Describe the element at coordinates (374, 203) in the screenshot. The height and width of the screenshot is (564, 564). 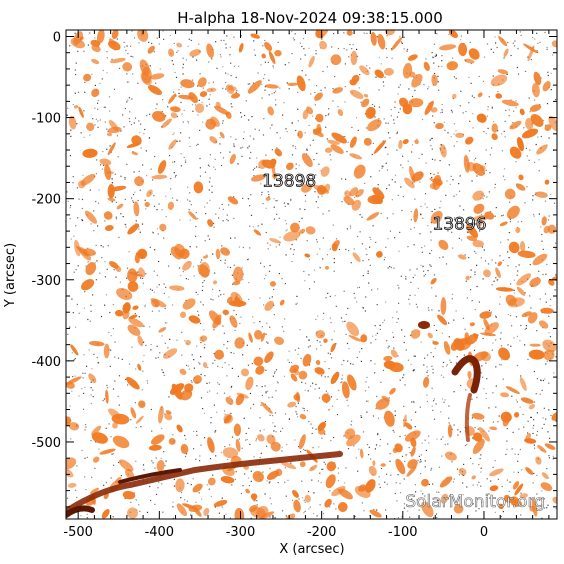
I see `active-region-labels: 13898 13896` at that location.